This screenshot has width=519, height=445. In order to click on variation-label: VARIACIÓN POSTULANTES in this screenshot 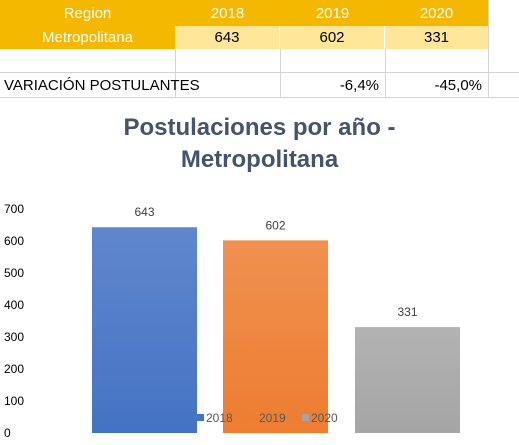, I will do `click(102, 85)`.